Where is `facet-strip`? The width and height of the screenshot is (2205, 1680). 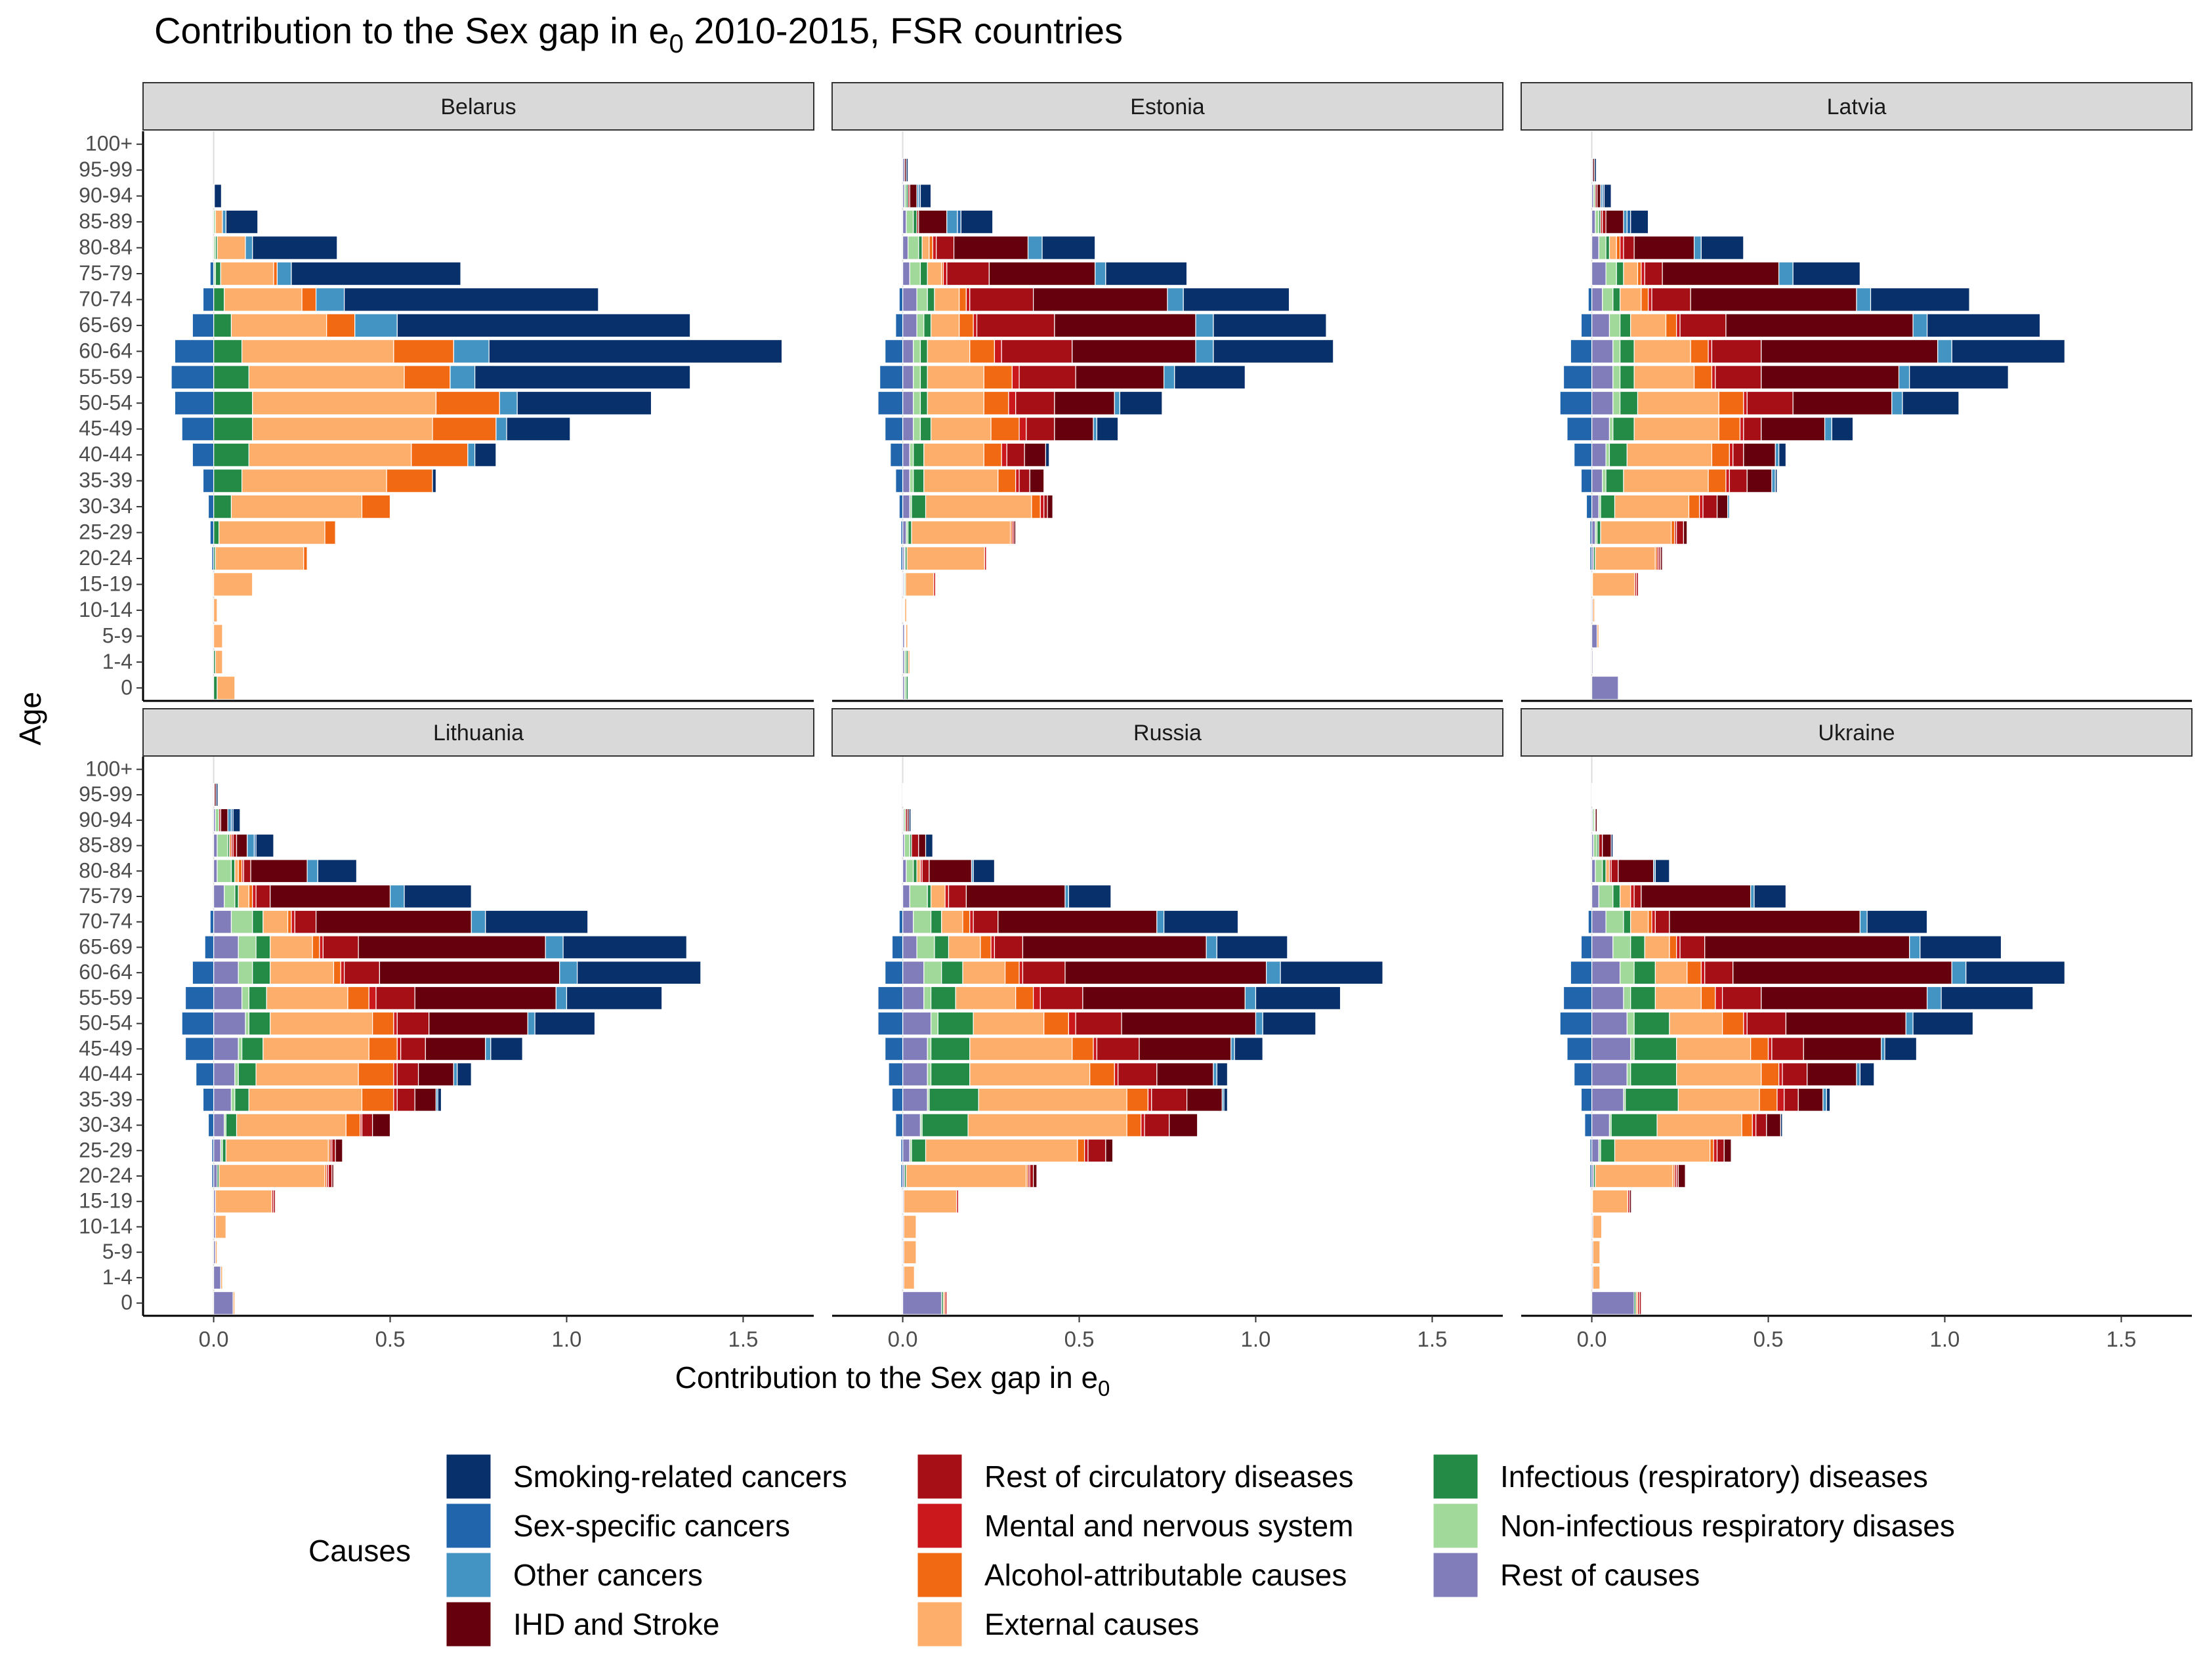
facet-strip is located at coordinates (1167, 732).